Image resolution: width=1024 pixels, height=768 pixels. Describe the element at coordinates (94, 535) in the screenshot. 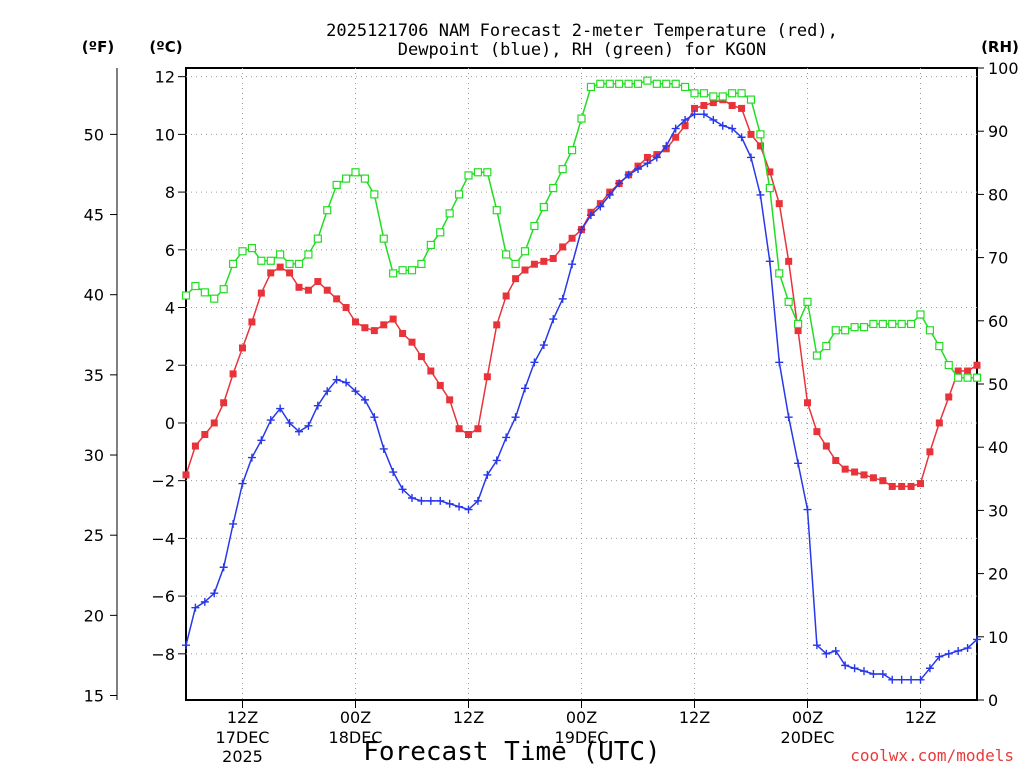

I see `fahrenheit-tick-label: 25` at that location.